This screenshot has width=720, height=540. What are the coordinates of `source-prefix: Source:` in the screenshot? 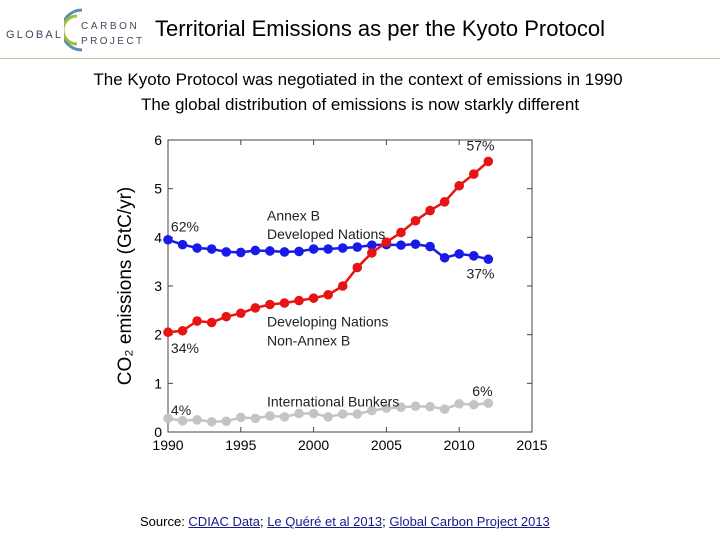 It's located at (164, 521).